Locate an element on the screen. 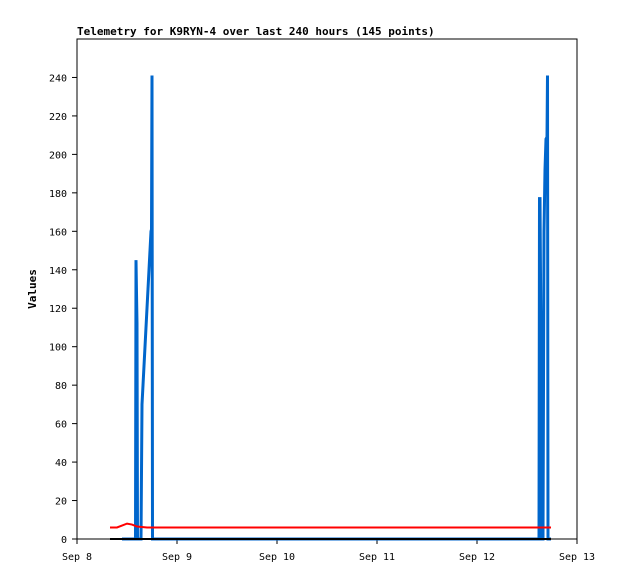 Image resolution: width=618 pixels, height=579 pixels. y-tick-label: 40 is located at coordinates (61, 463).